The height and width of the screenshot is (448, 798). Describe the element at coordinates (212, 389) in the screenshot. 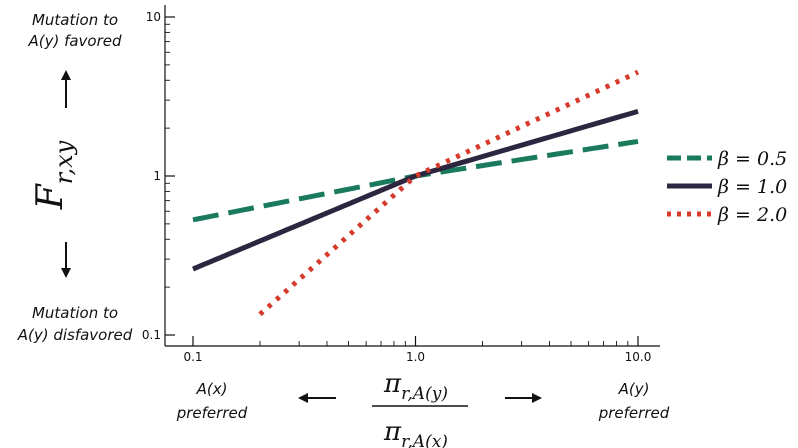

I see `annotation-ax-preferred-line1: A(x)` at that location.